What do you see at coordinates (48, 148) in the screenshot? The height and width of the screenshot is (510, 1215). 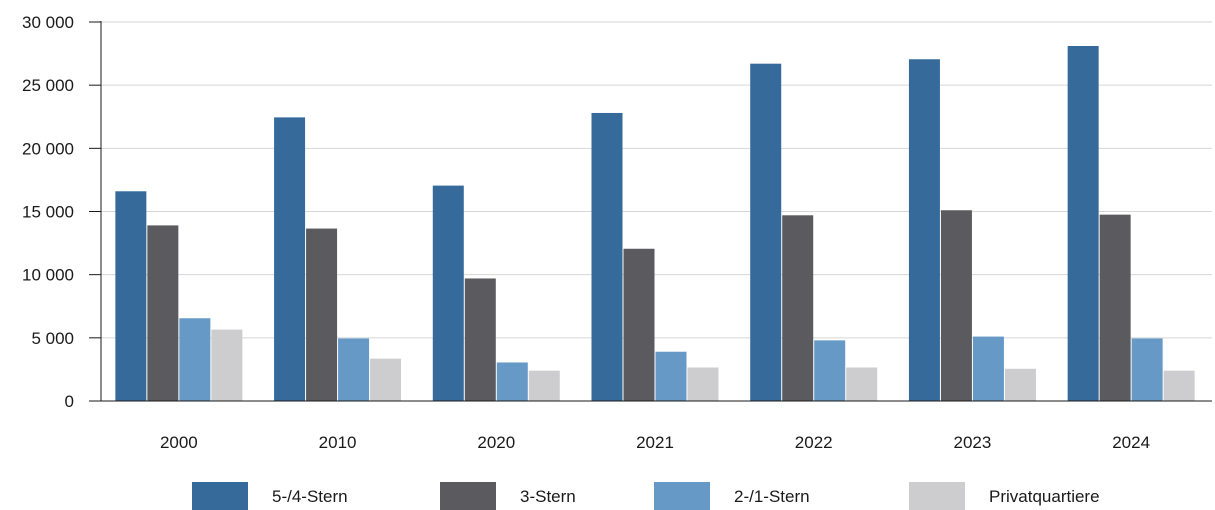 I see `y-tick-label: 20 000` at bounding box center [48, 148].